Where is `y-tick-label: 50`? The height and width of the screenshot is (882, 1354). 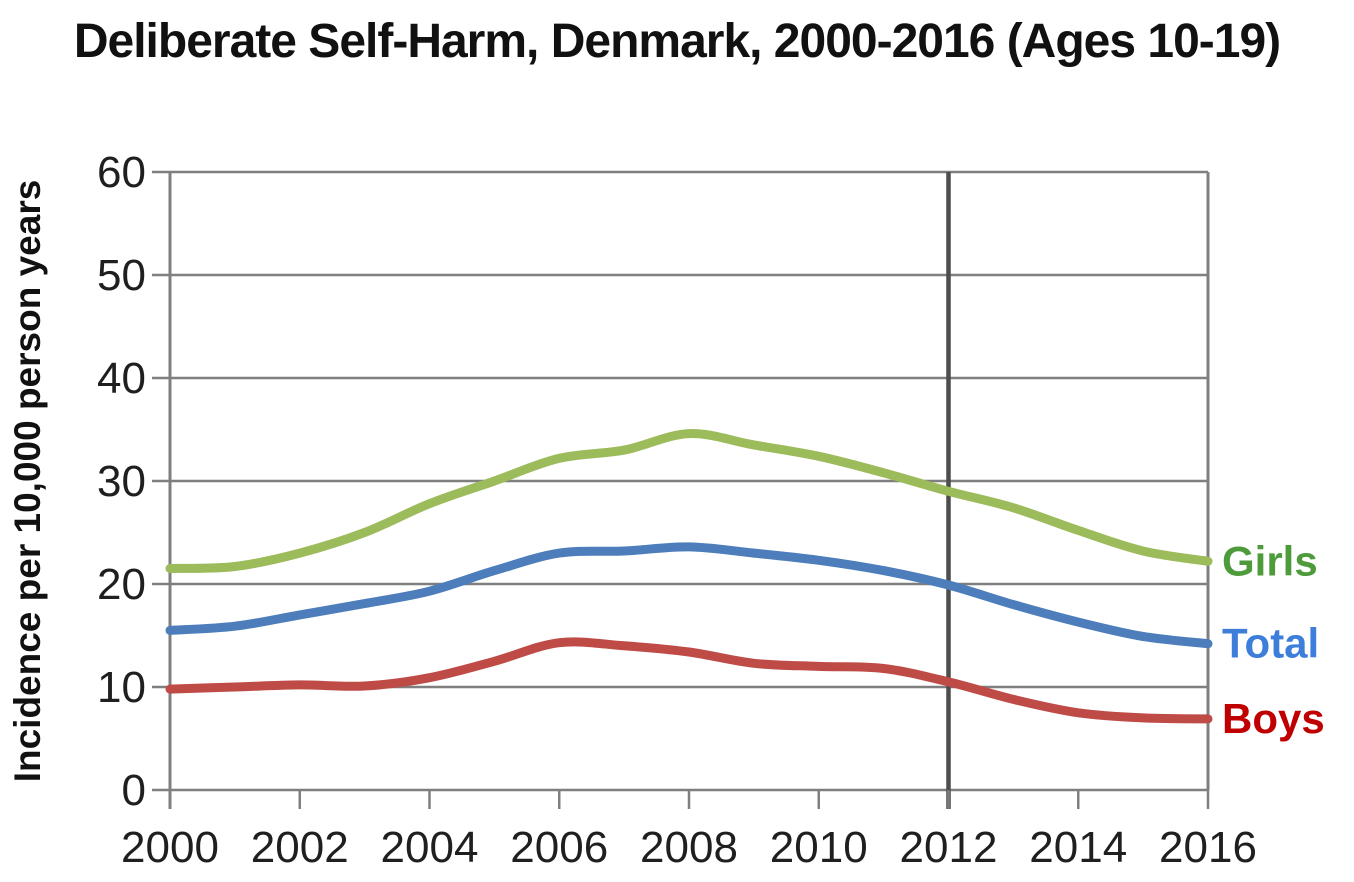 y-tick-label: 50 is located at coordinates (121, 275).